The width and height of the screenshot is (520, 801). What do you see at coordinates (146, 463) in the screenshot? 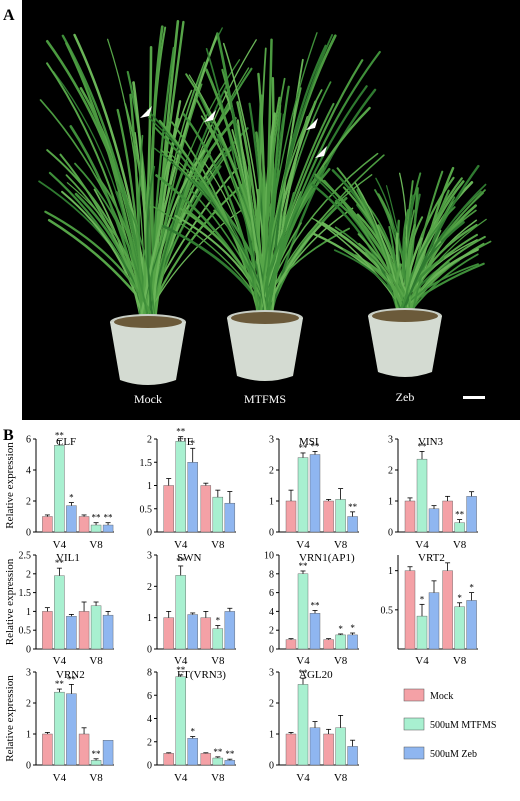
I see `y-tick-label: 1.5` at bounding box center [146, 463].